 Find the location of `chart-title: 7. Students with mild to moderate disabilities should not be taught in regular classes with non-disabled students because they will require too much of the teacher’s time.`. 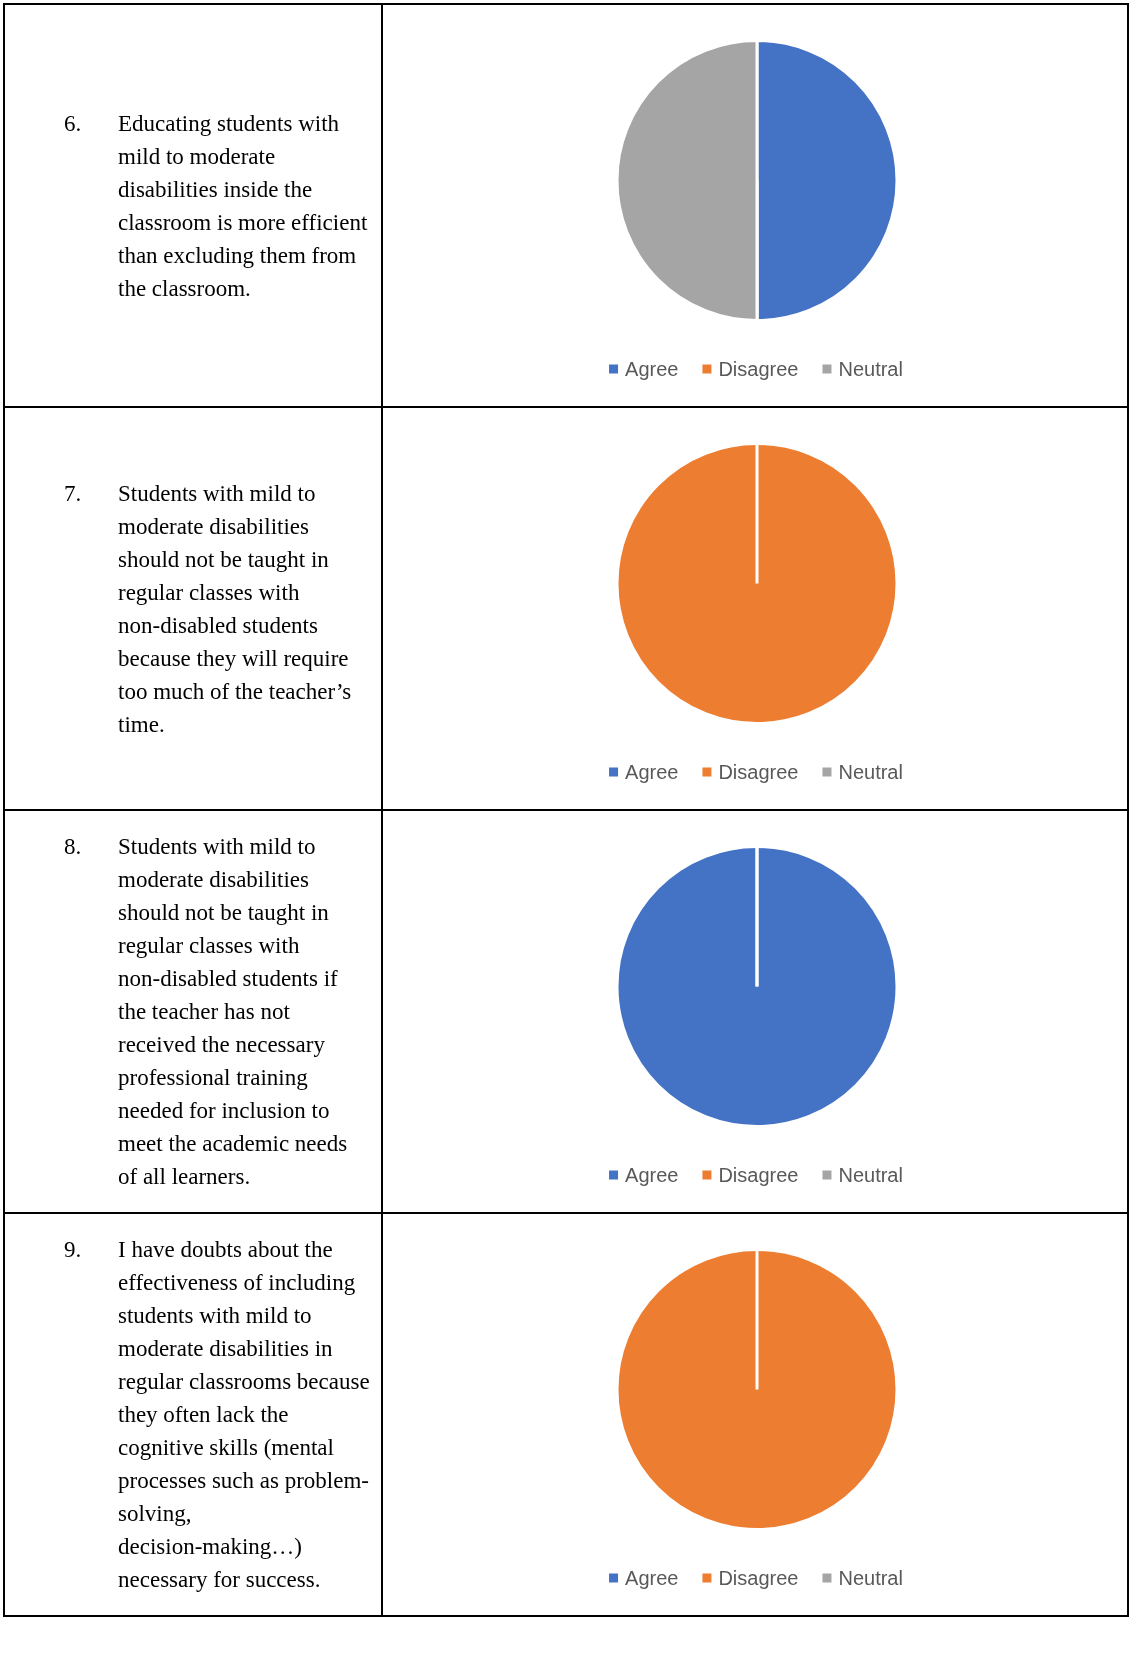

chart-title: 7. Students with mild to moderate disabilities should not be taught in regular classes with non-disabled students because they will require too much of the teacher’s time. is located at coordinates (208, 608).